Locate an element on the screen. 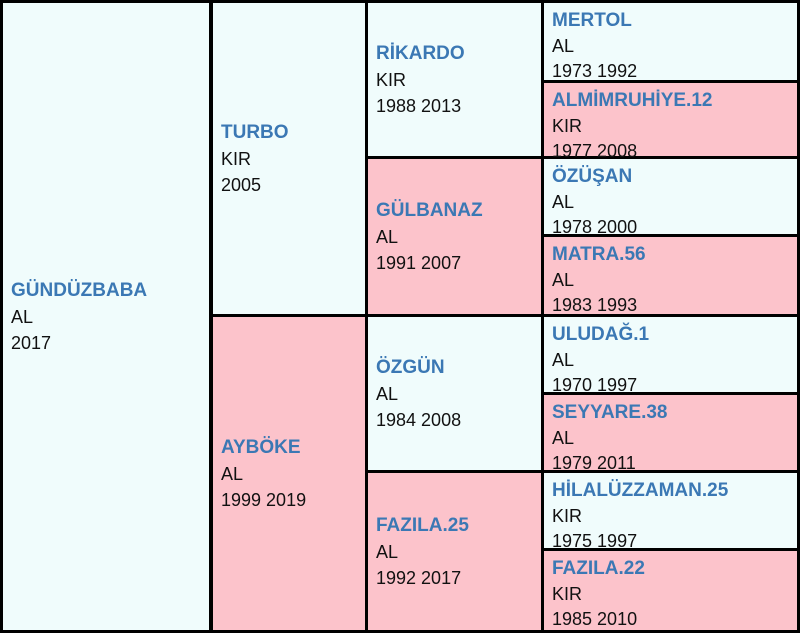 The height and width of the screenshot is (633, 800). horse-name: TURBO is located at coordinates (255, 132).